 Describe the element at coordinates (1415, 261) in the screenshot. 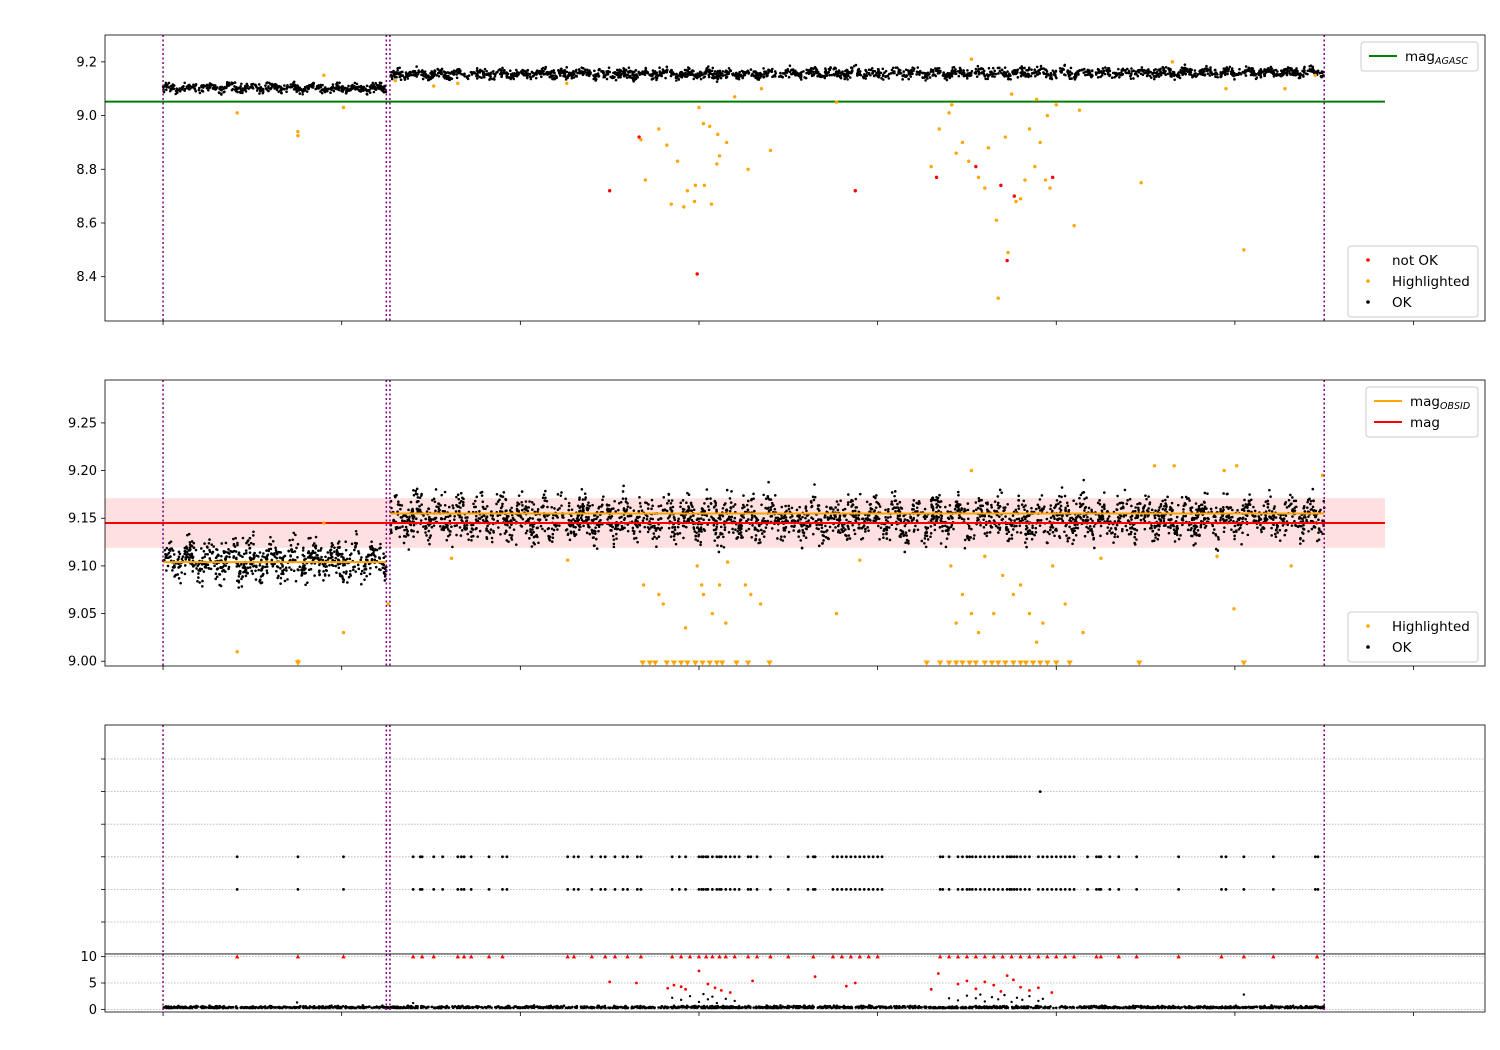

I see `legend-label: not OK` at that location.